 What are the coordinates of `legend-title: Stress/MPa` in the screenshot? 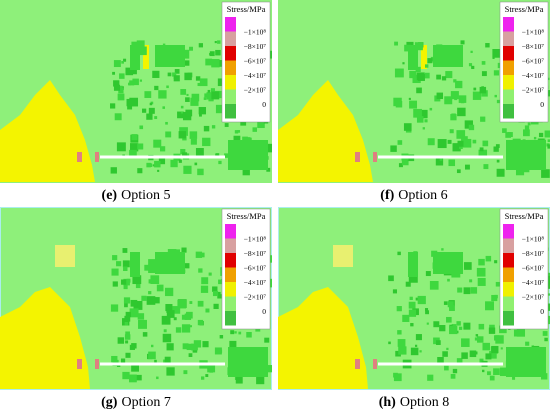 It's located at (524, 9).